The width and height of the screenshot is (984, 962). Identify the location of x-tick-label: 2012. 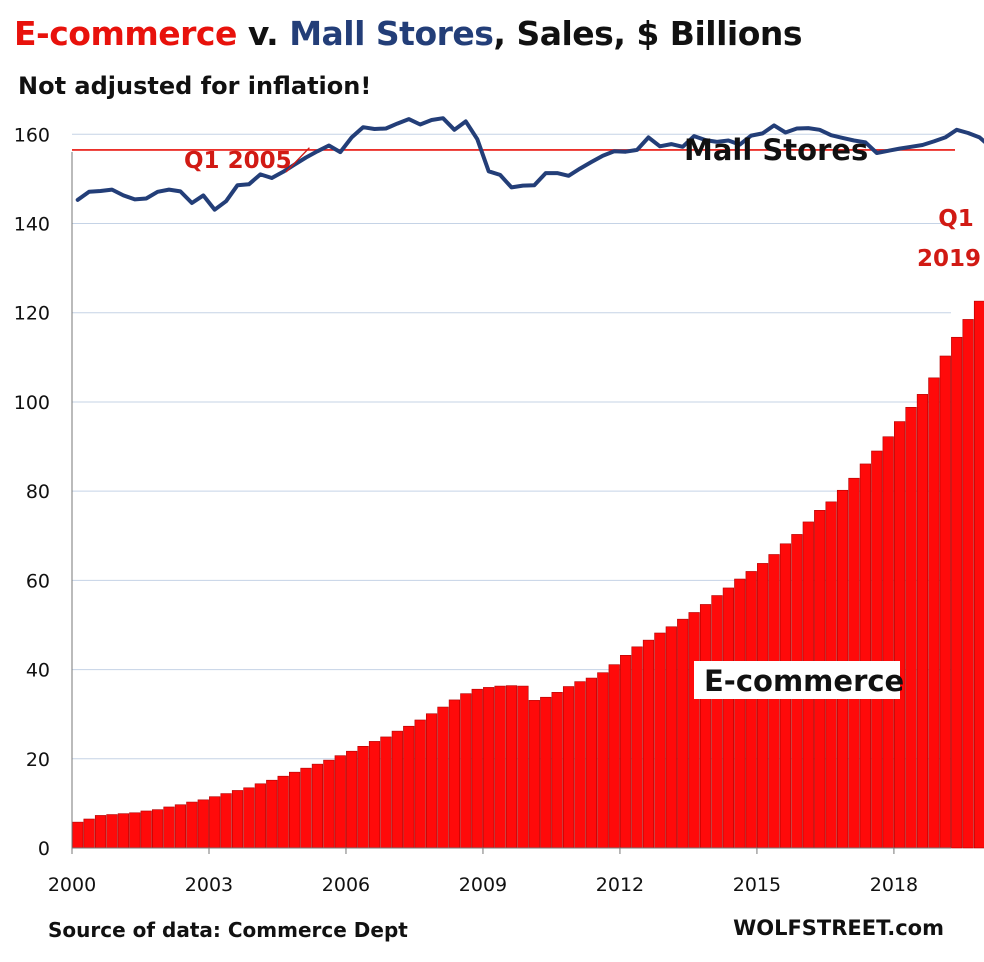
(620, 885).